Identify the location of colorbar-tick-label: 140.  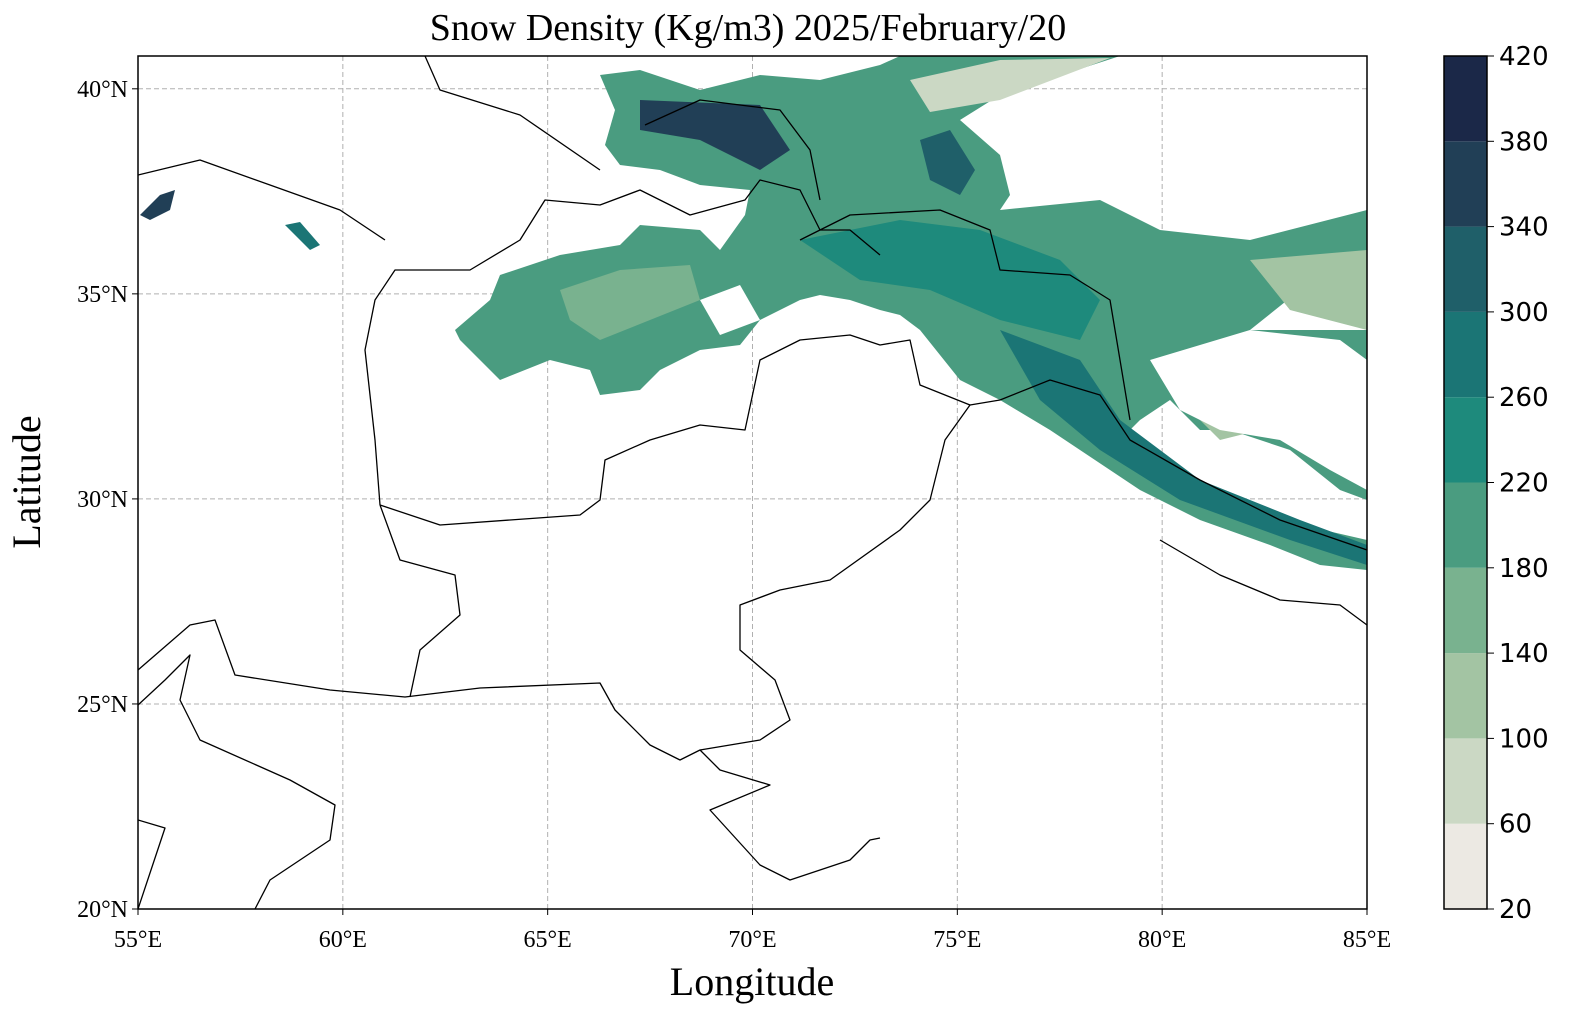
(1524, 654).